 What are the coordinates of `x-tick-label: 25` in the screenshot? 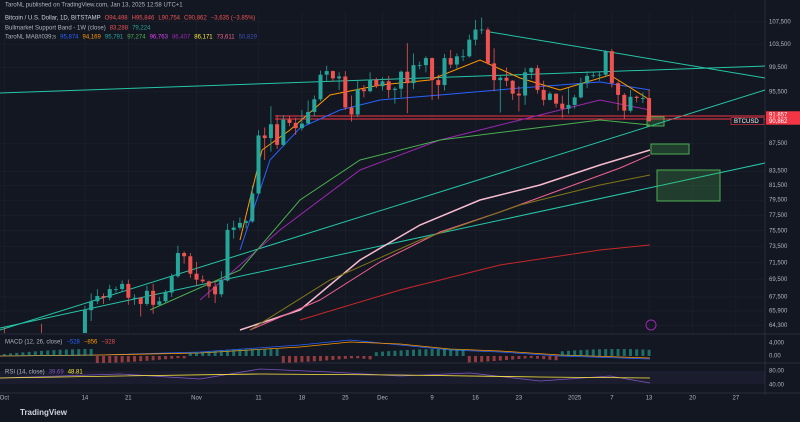 It's located at (345, 399).